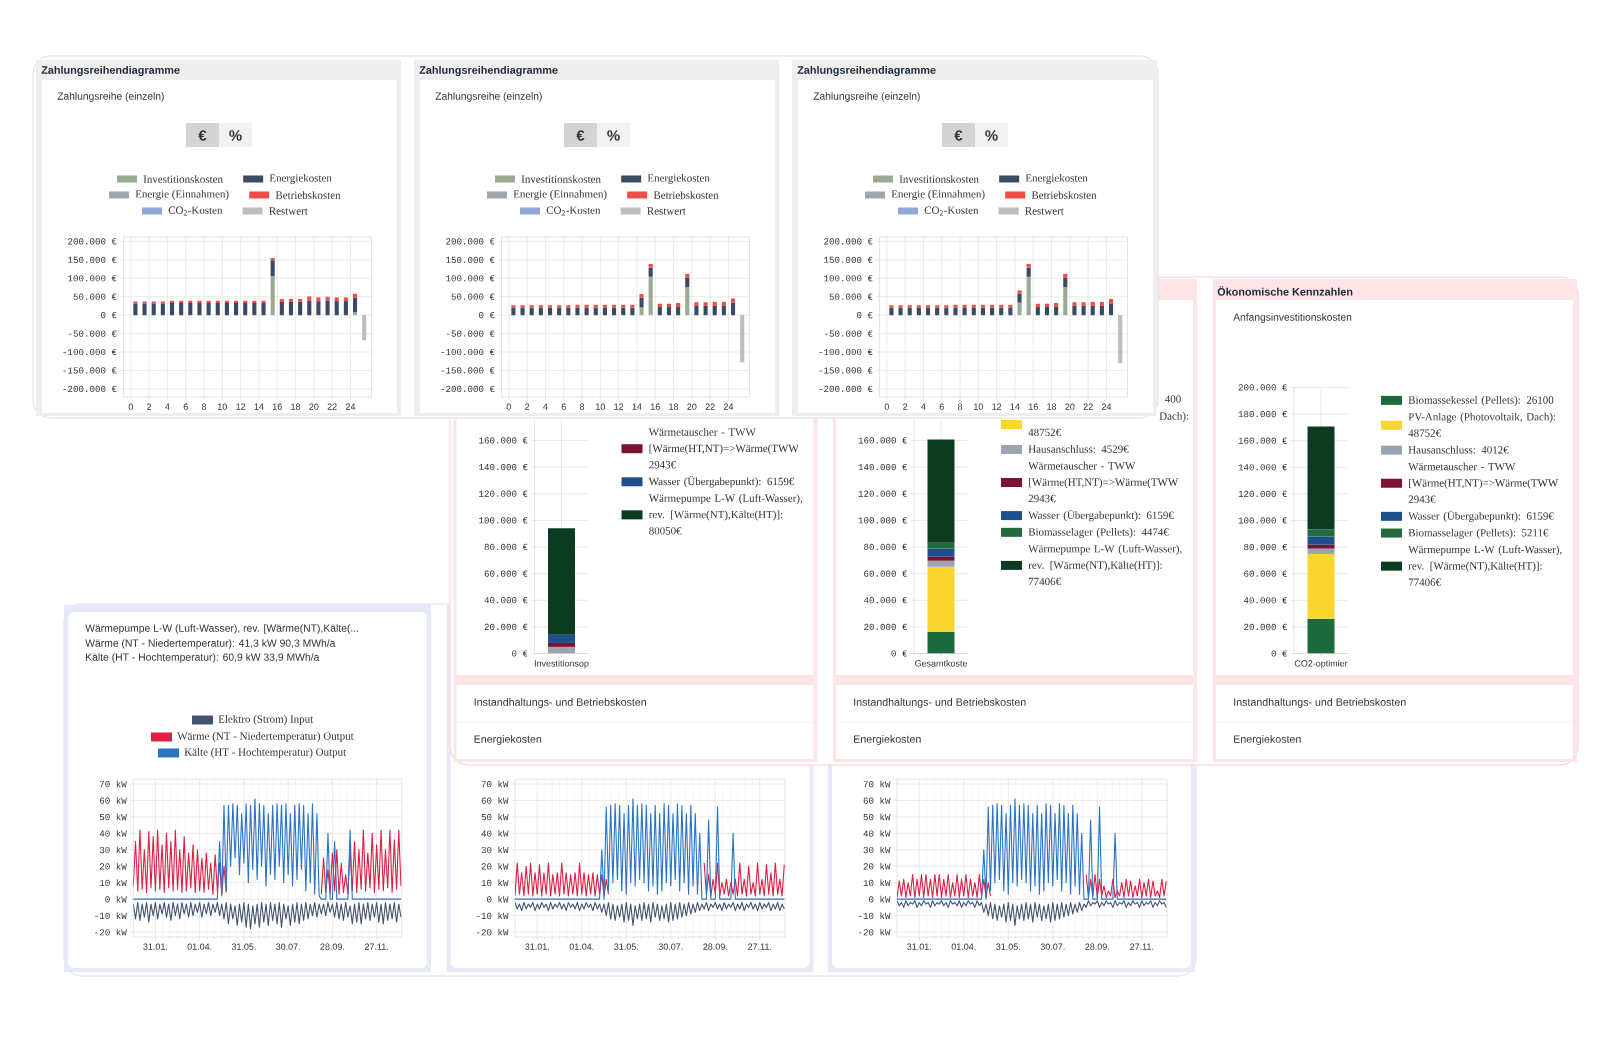  Describe the element at coordinates (1173, 399) in the screenshot. I see `text: 400` at that location.